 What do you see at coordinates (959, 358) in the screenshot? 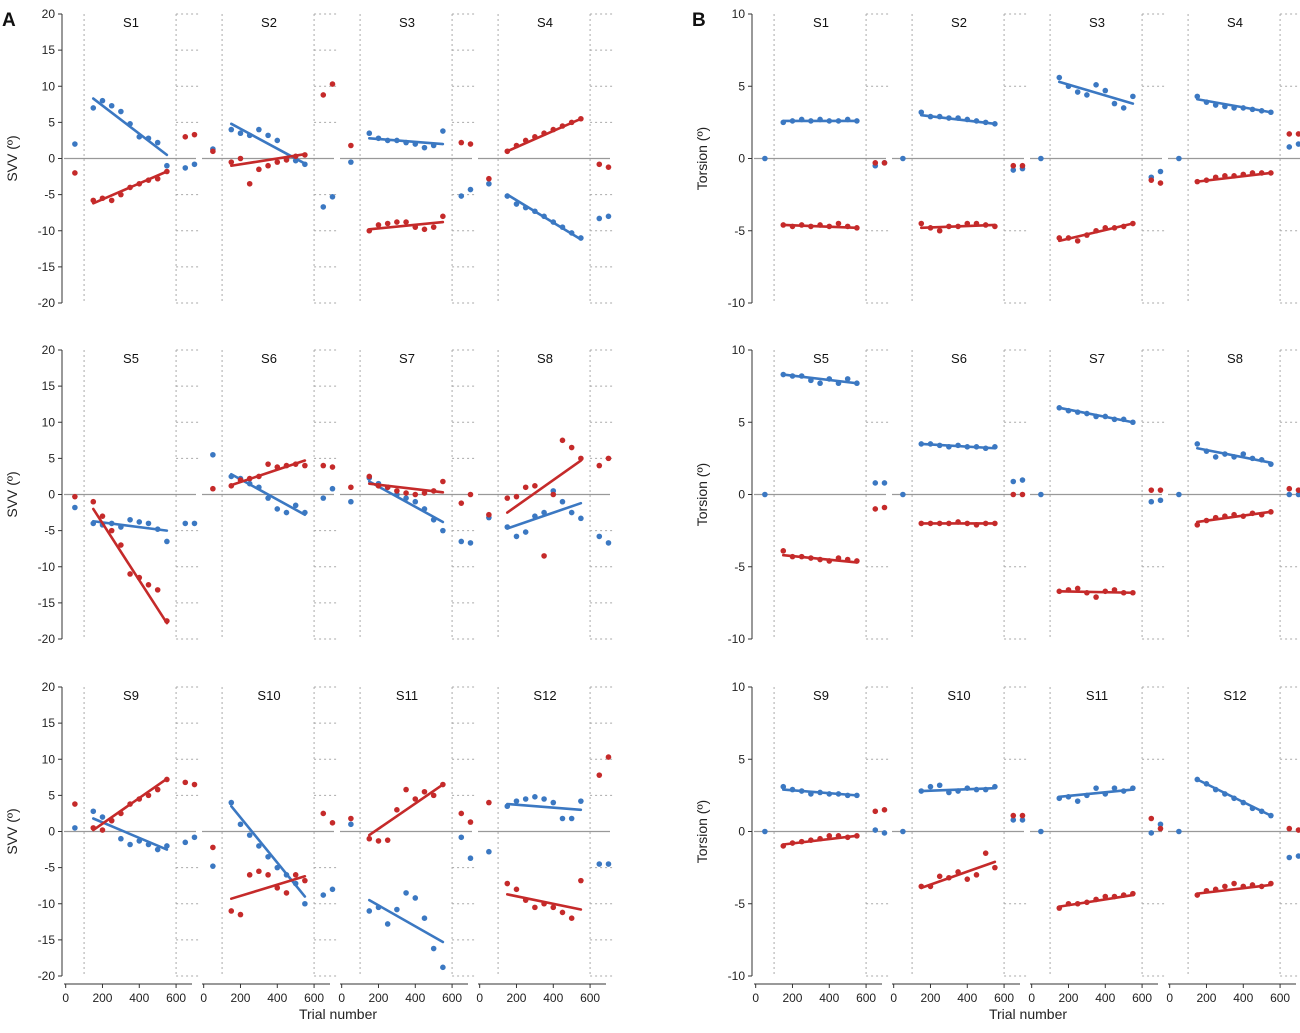
I see `subplot-title: S6` at bounding box center [959, 358].